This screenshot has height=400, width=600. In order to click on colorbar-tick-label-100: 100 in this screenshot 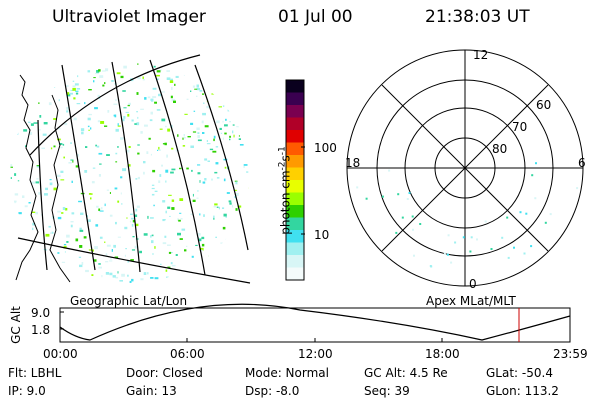, I will do `click(325, 148)`.